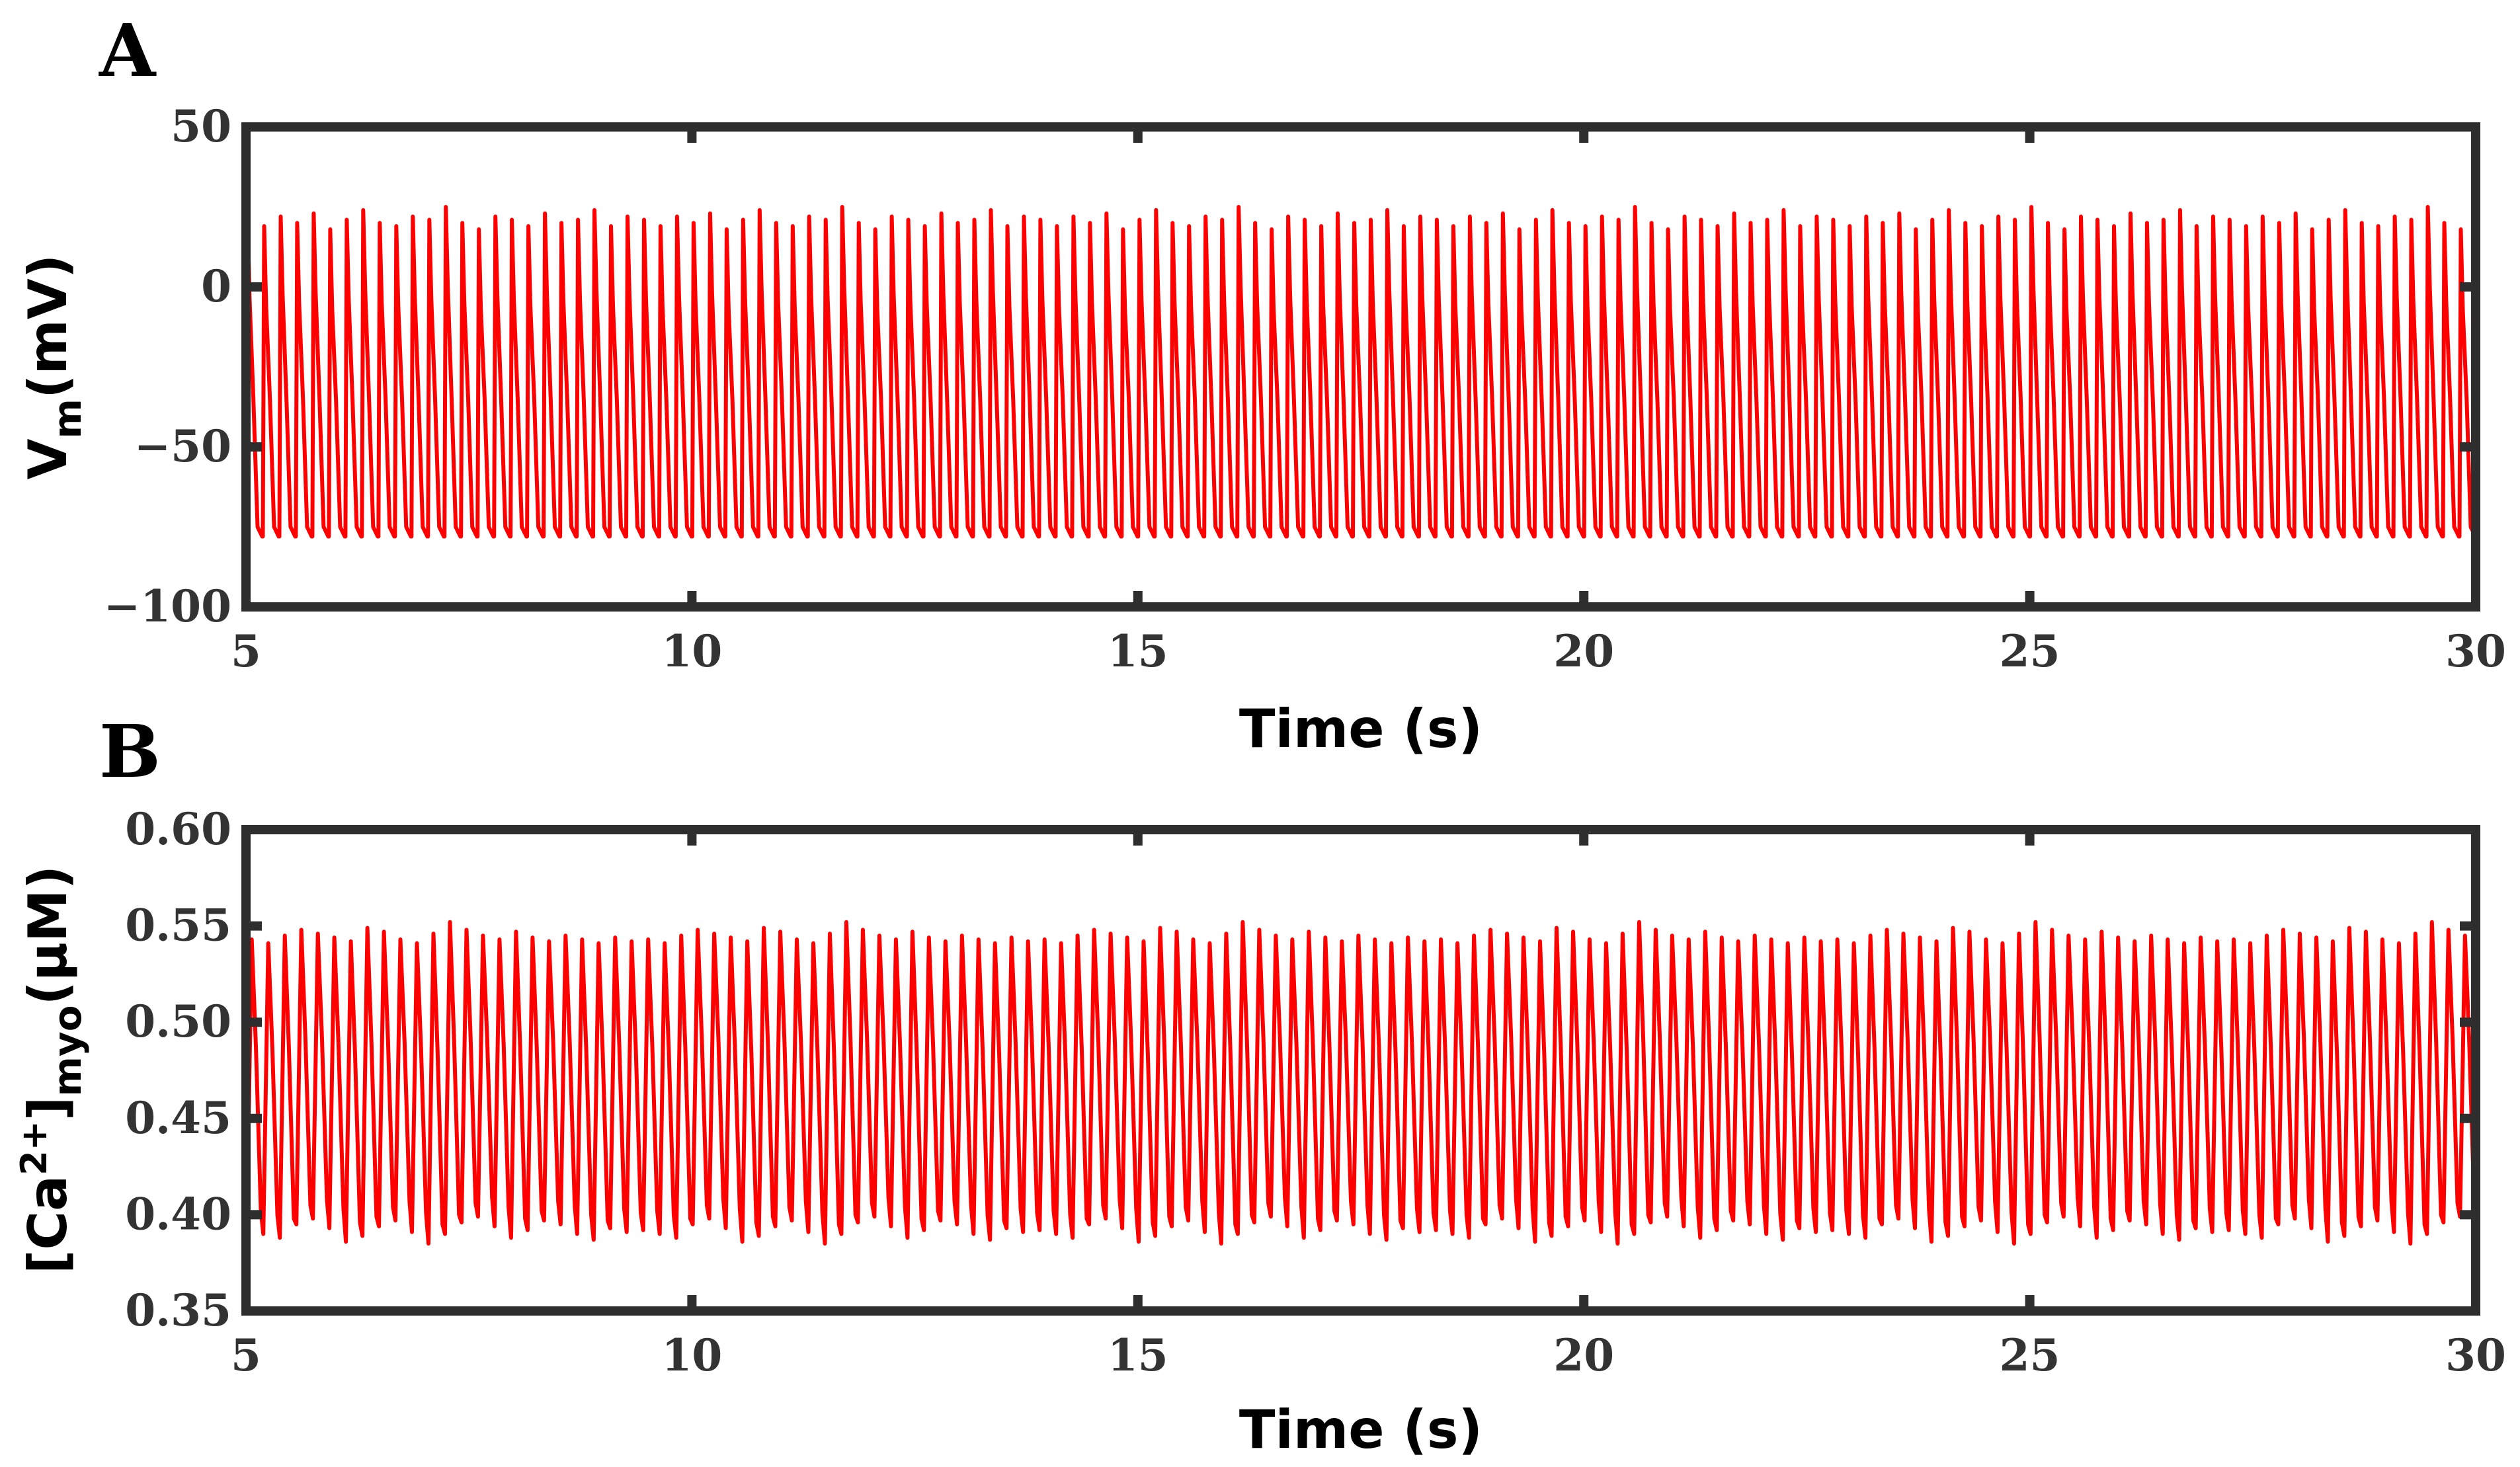 The height and width of the screenshot is (1467, 2520). I want to click on y-title-a-unit: (mV), so click(48, 327).